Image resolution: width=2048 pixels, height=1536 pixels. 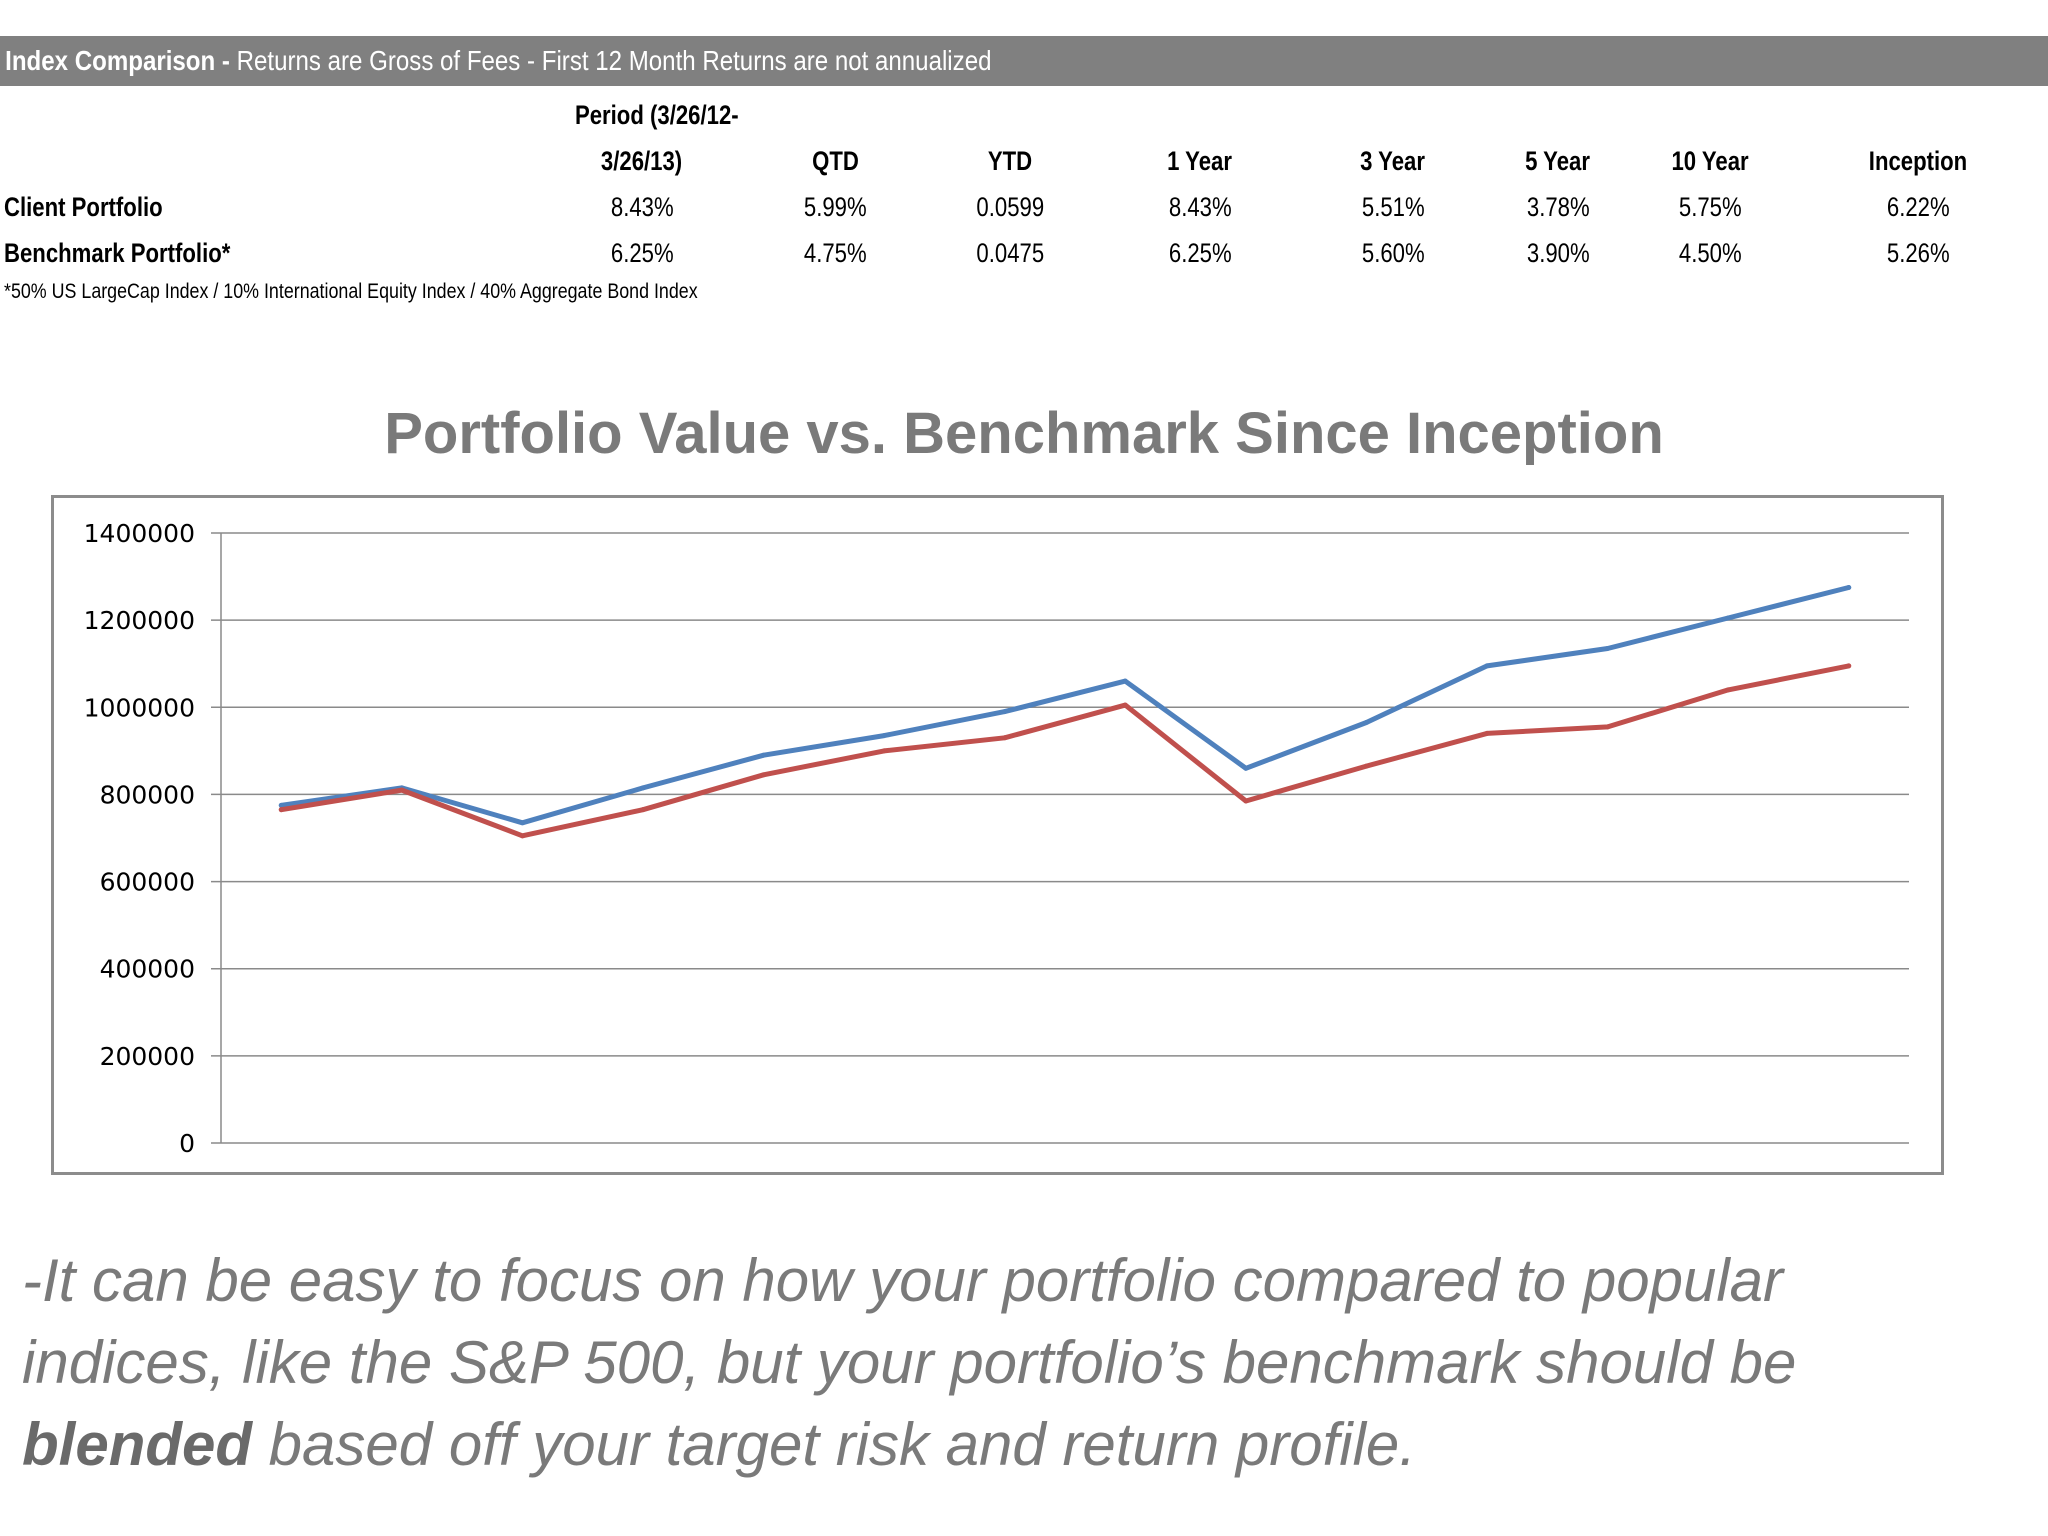 I want to click on caption-emphasis: blended, so click(x=137, y=1444).